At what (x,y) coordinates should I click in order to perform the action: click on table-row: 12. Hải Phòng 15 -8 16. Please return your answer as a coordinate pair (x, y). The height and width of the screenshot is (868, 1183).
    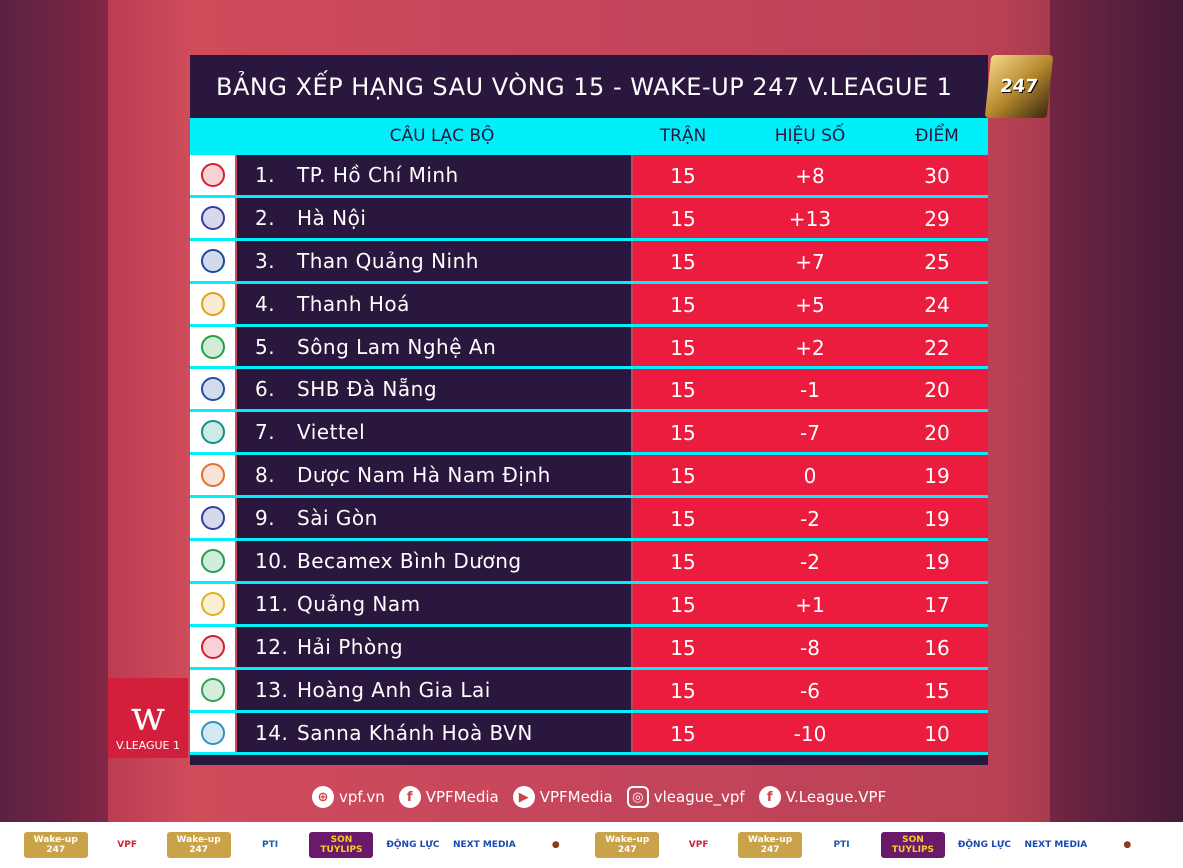
    Looking at the image, I should click on (589, 648).